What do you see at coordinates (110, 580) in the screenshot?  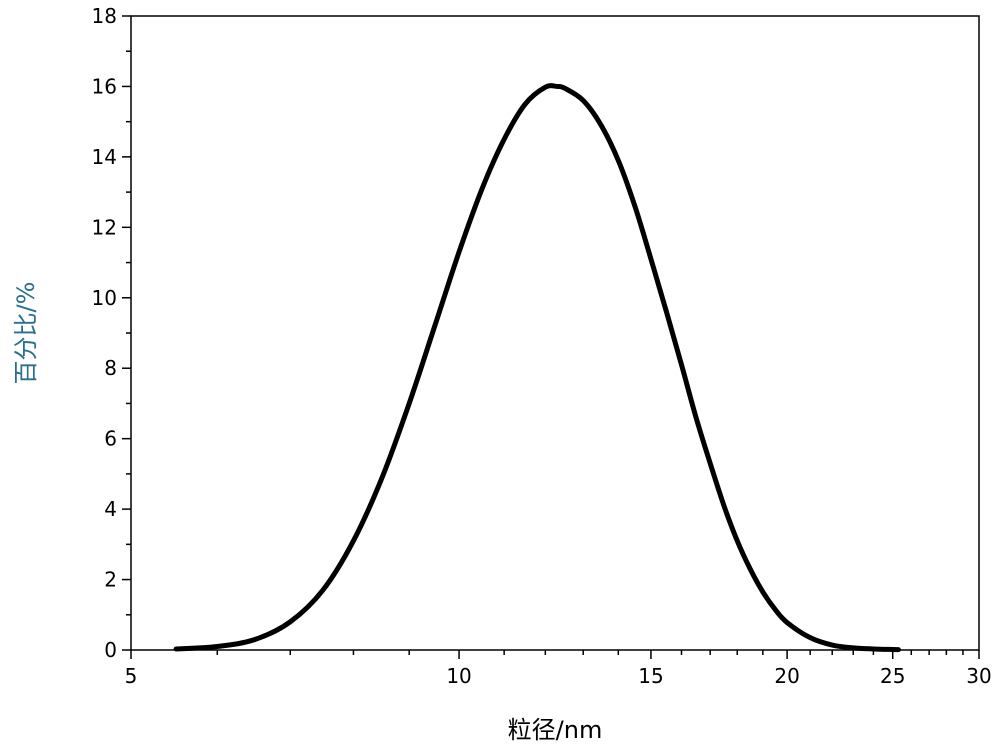 I see `y-tick-label: 2` at bounding box center [110, 580].